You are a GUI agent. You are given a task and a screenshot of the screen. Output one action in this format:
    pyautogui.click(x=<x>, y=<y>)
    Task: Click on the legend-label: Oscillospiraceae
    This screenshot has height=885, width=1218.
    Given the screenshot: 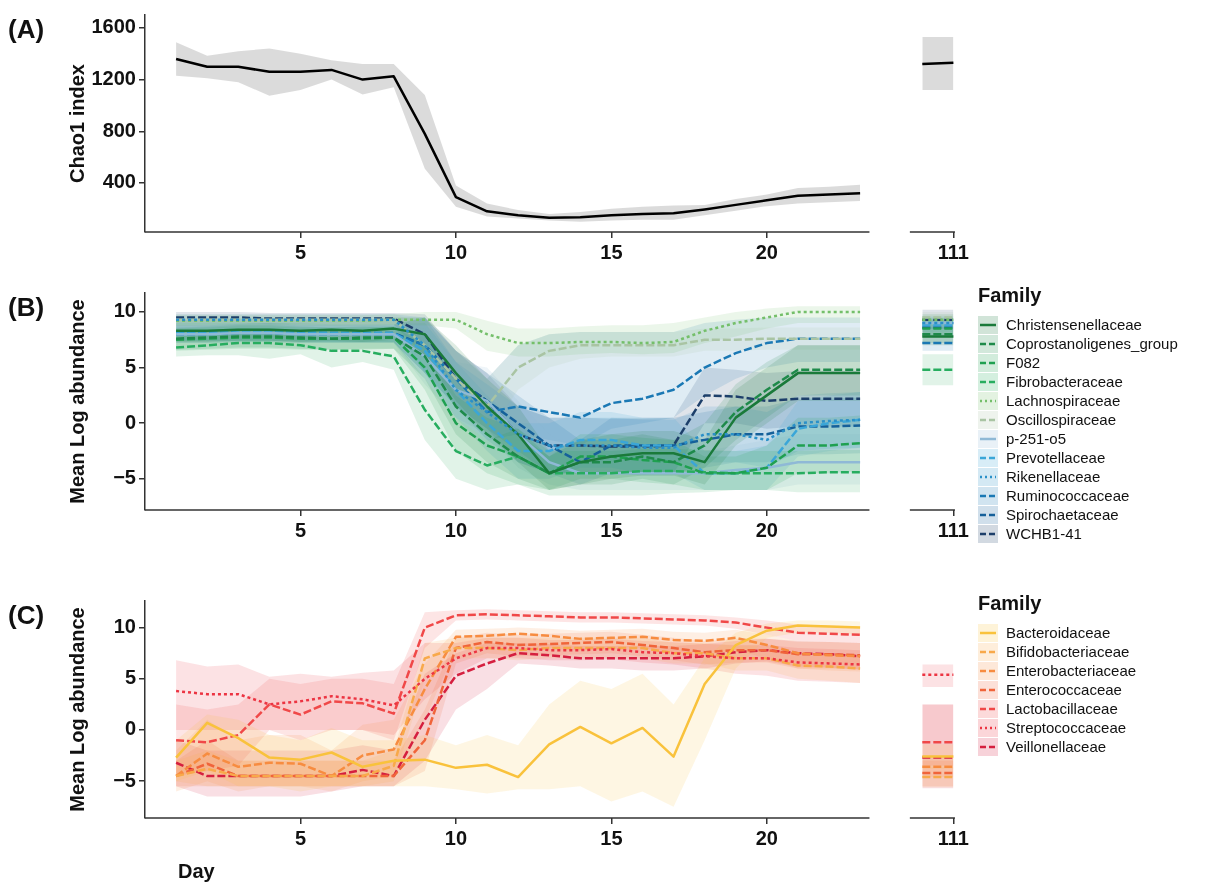 What is the action you would take?
    pyautogui.click(x=1061, y=419)
    